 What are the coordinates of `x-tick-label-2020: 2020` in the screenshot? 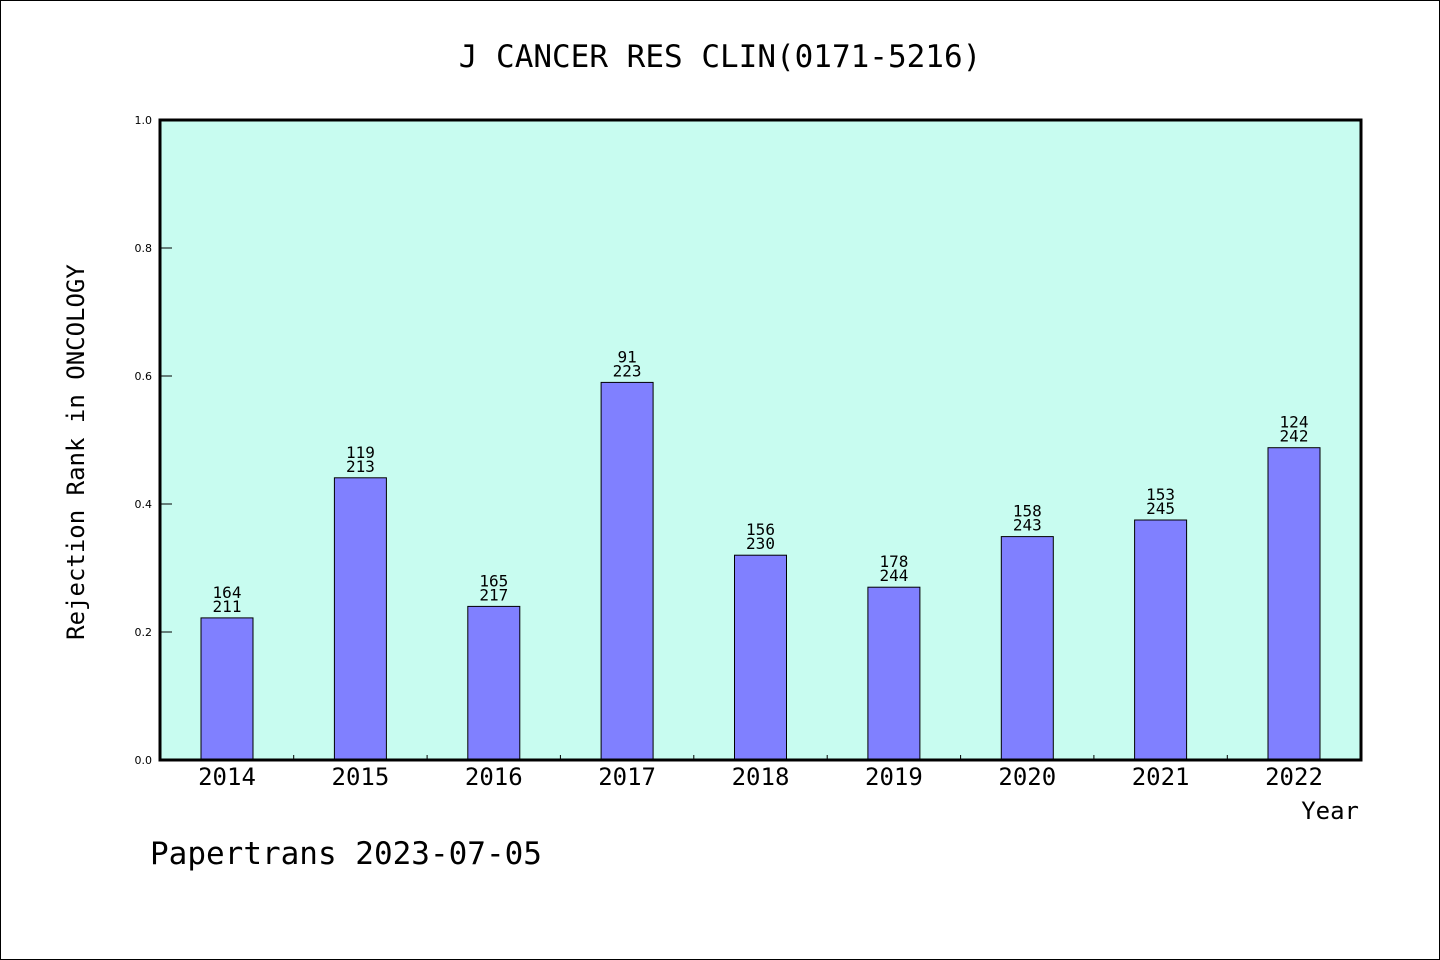 It's located at (1027, 777).